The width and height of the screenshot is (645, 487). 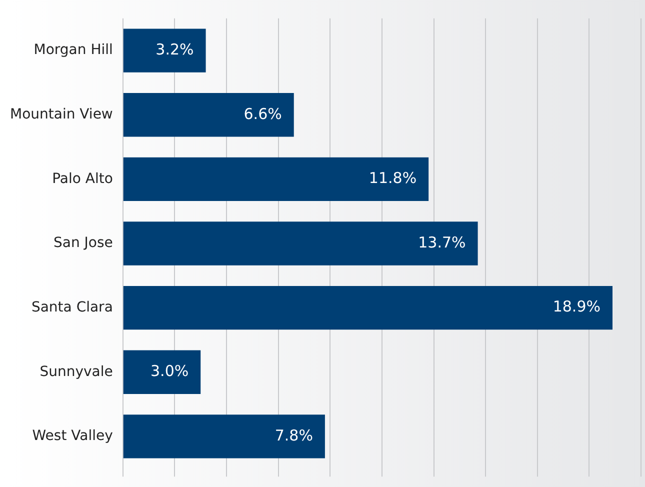 I want to click on y-tick-label: Sunnyvale, so click(x=76, y=372).